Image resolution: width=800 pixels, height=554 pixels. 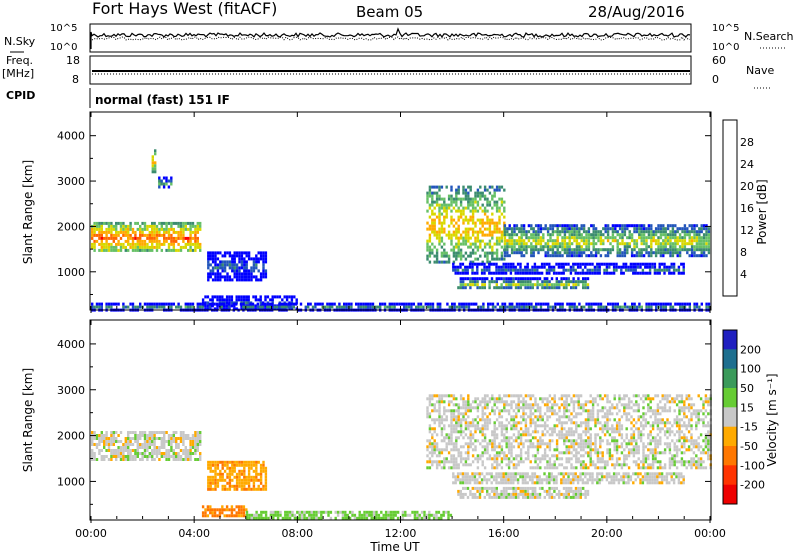 What do you see at coordinates (769, 36) in the screenshot?
I see `noise-right-label: N.Search` at bounding box center [769, 36].